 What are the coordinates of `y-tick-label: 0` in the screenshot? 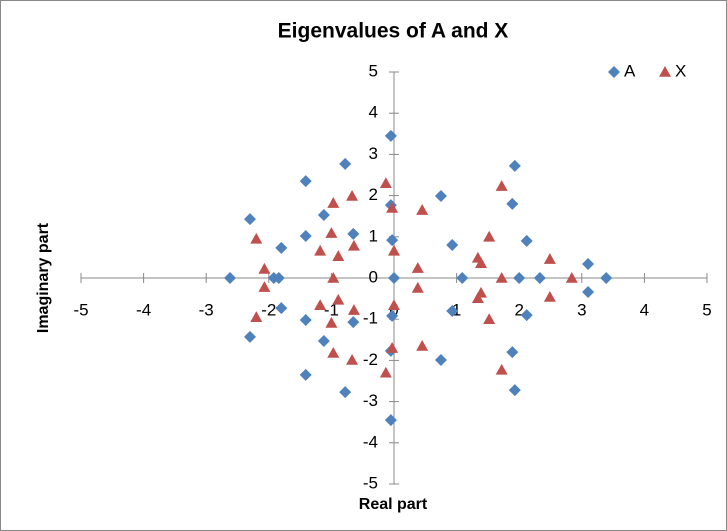 It's located at (373, 276).